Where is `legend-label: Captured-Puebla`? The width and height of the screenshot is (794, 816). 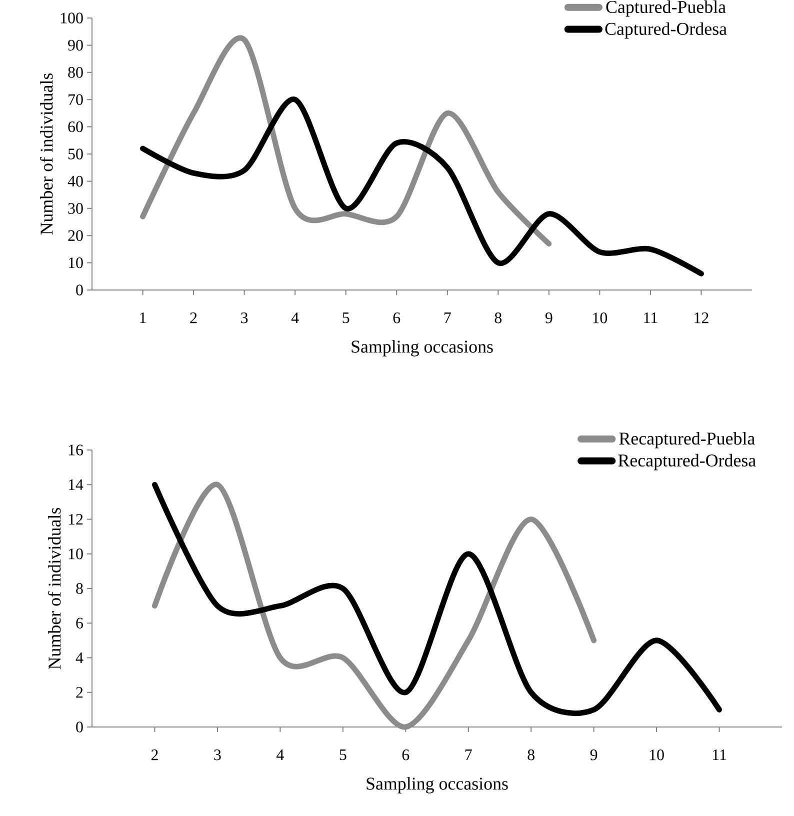 legend-label: Captured-Puebla is located at coordinates (666, 8).